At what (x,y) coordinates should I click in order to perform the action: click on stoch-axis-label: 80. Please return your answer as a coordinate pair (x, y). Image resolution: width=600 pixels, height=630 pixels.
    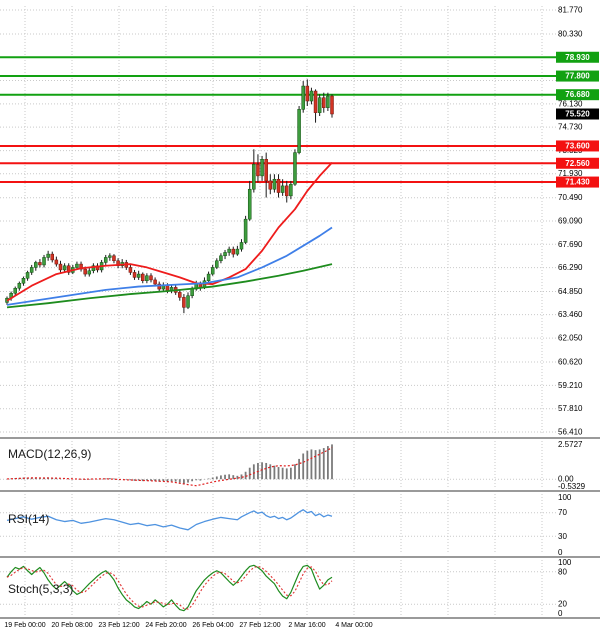
    Looking at the image, I should click on (562, 571).